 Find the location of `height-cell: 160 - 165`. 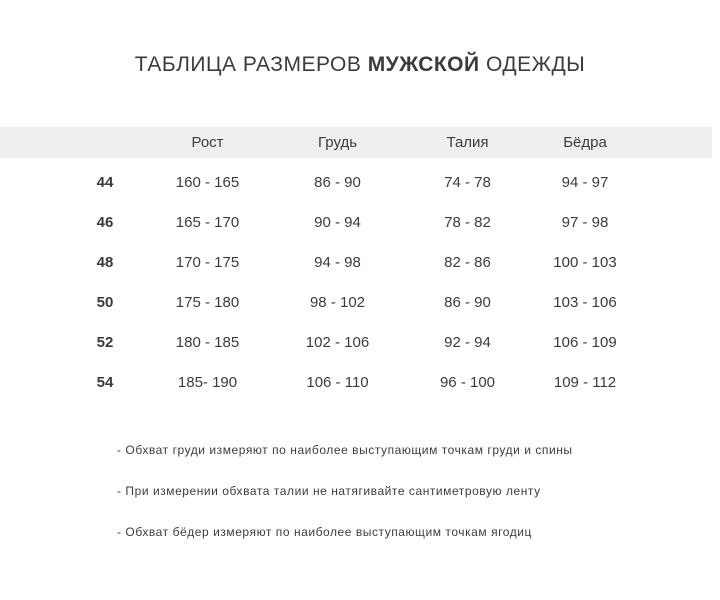

height-cell: 160 - 165 is located at coordinates (207, 182).